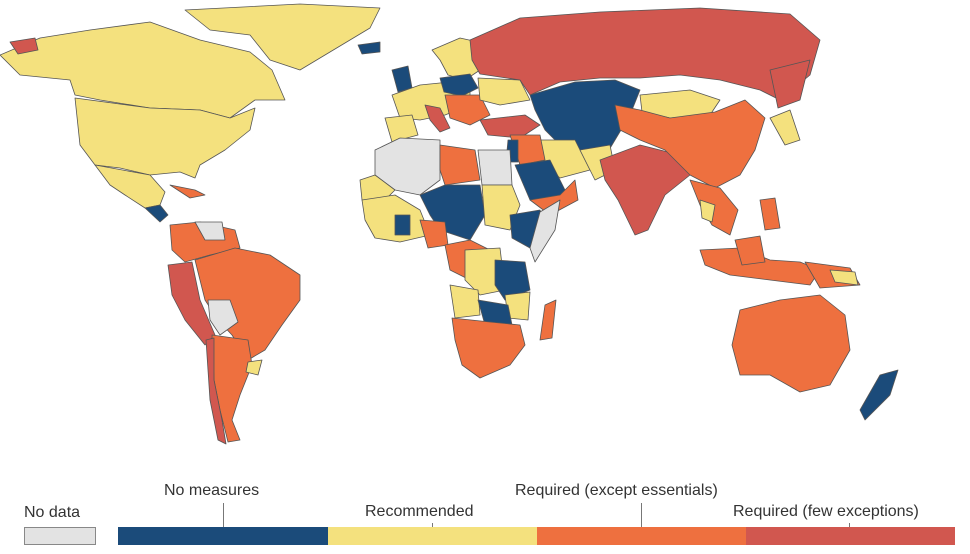  Describe the element at coordinates (707, 211) in the screenshot. I see `region-thailand` at that location.